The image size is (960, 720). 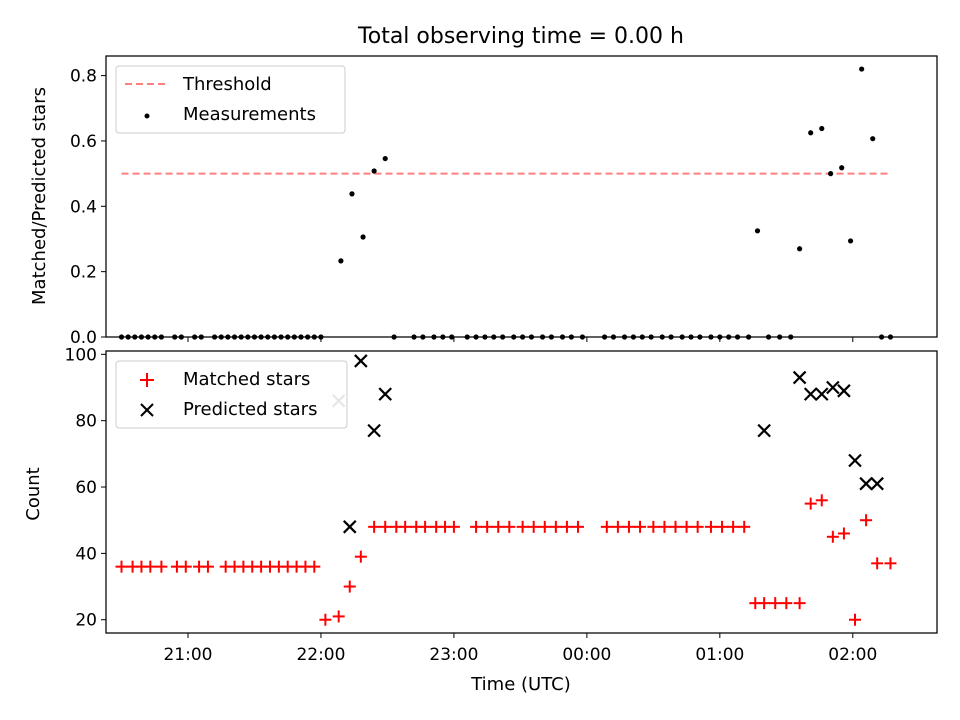 I want to click on measurements-legend-label: Measurements, so click(x=249, y=114).